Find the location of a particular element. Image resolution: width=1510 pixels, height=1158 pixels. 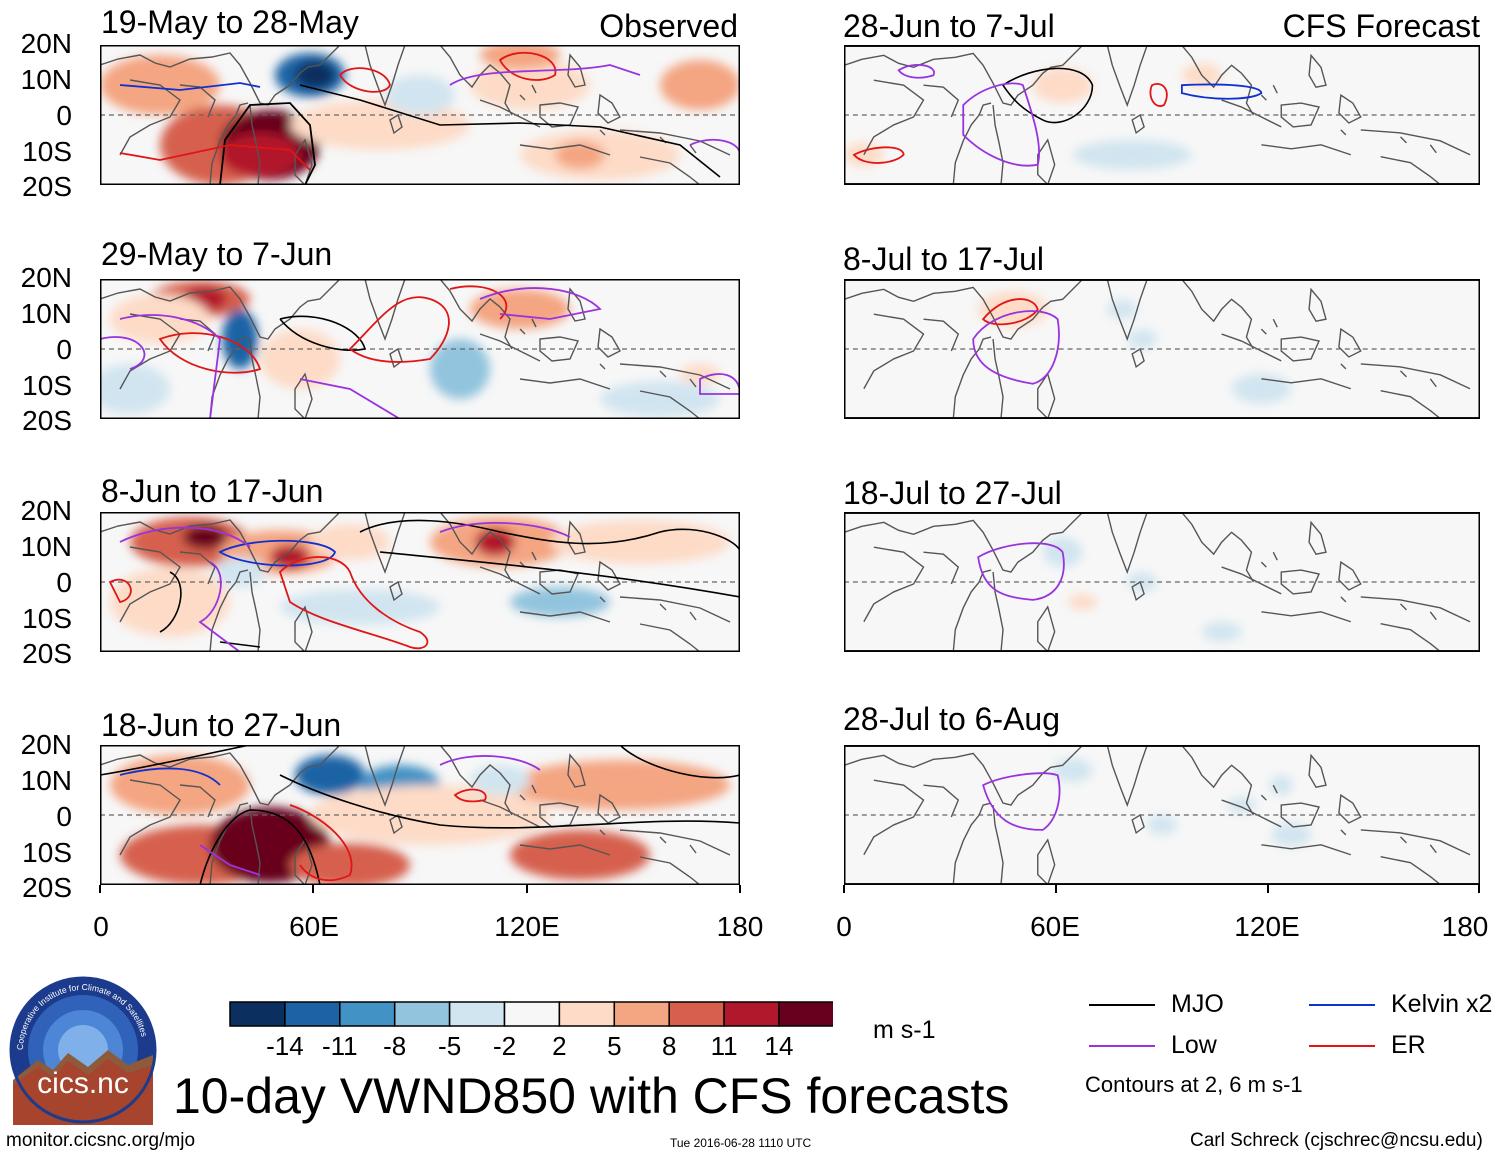

legend-line-low is located at coordinates (1122, 1046).